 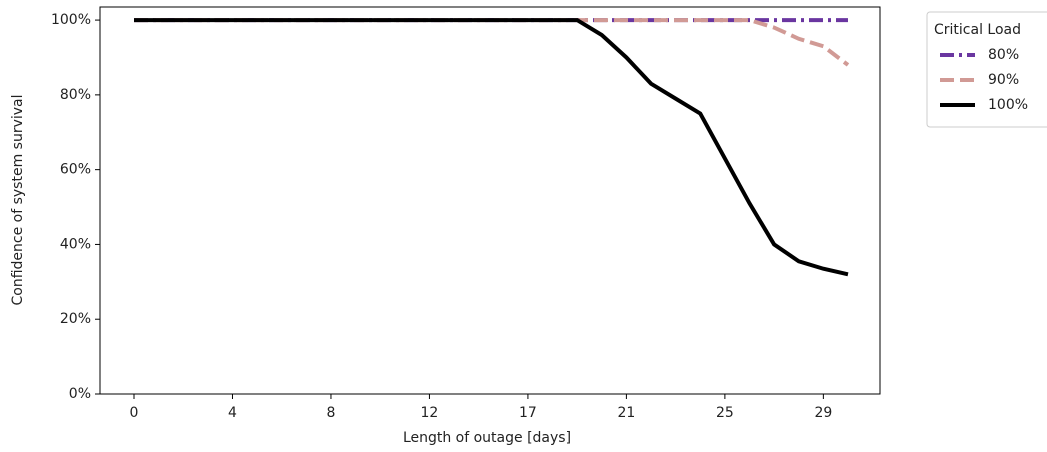 I want to click on x-tick-label: 0, so click(x=134, y=413).